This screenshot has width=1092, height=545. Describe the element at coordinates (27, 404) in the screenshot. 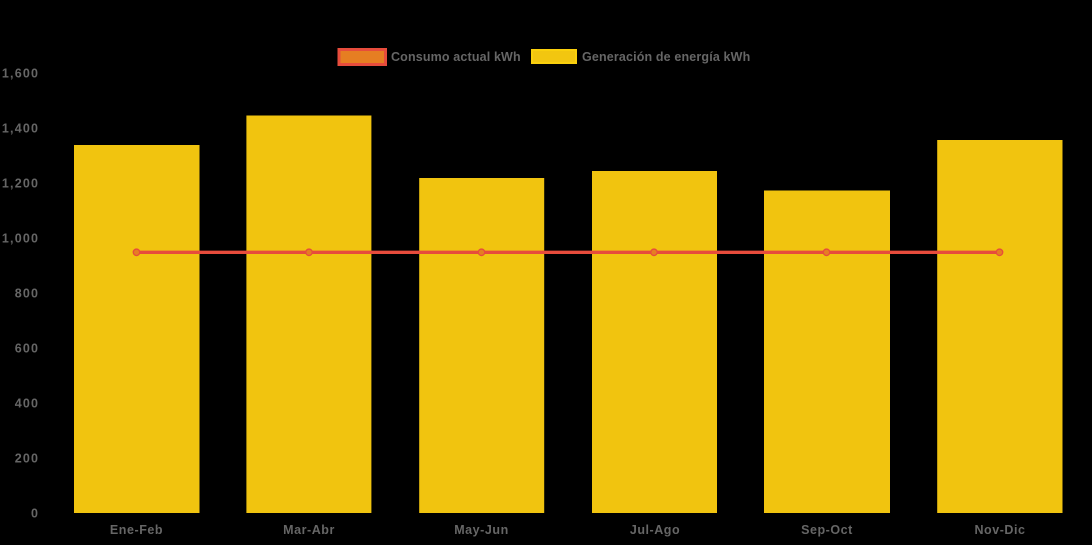

I see `svg-text: 400` at that location.